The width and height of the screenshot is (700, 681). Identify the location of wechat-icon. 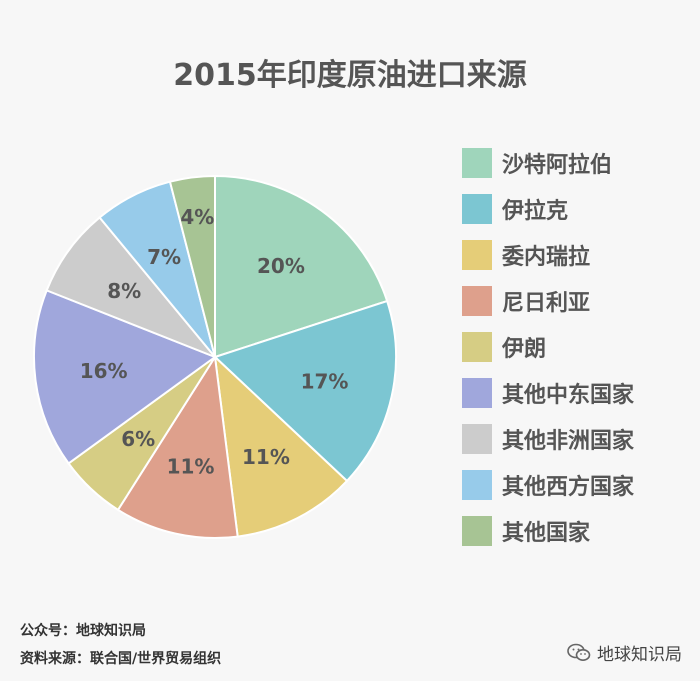
(579, 652).